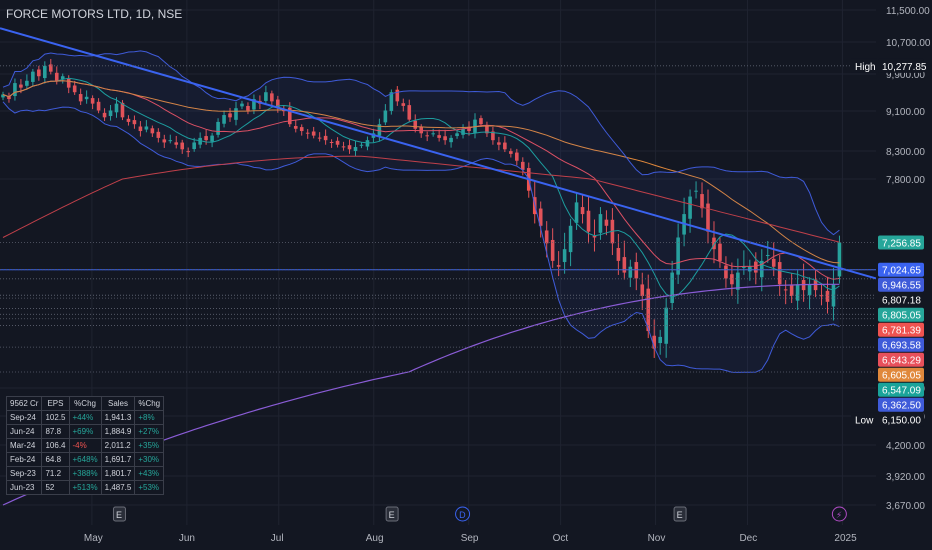 The image size is (932, 550). I want to click on marker-label: D, so click(462, 515).